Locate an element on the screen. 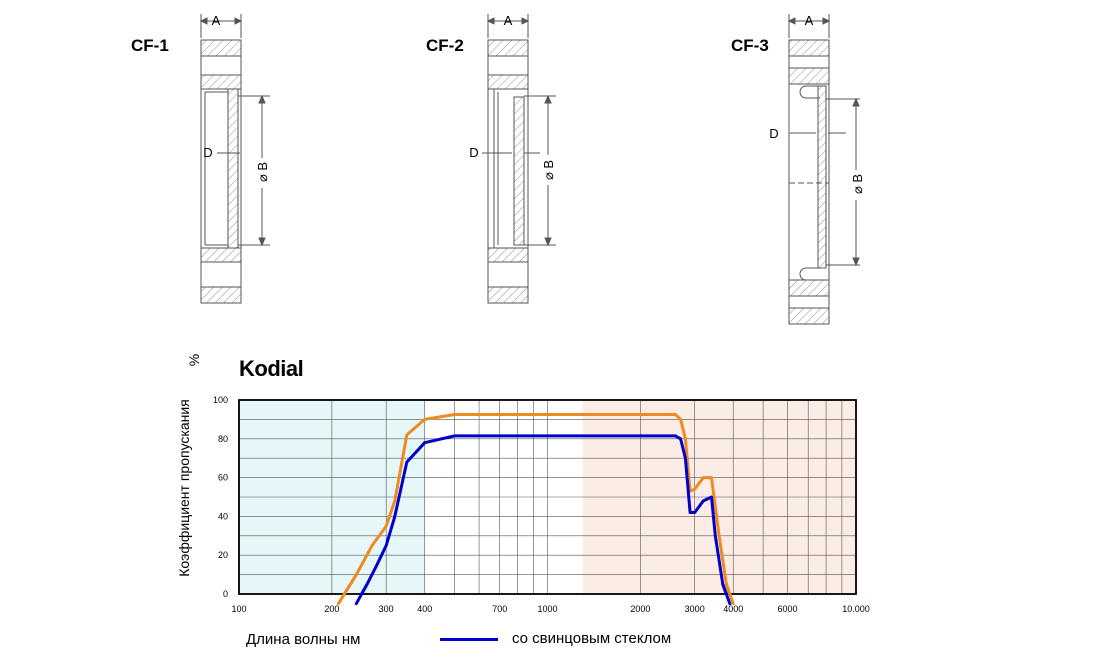 This screenshot has width=1110, height=663. cf2-dim-a: A is located at coordinates (508, 20).